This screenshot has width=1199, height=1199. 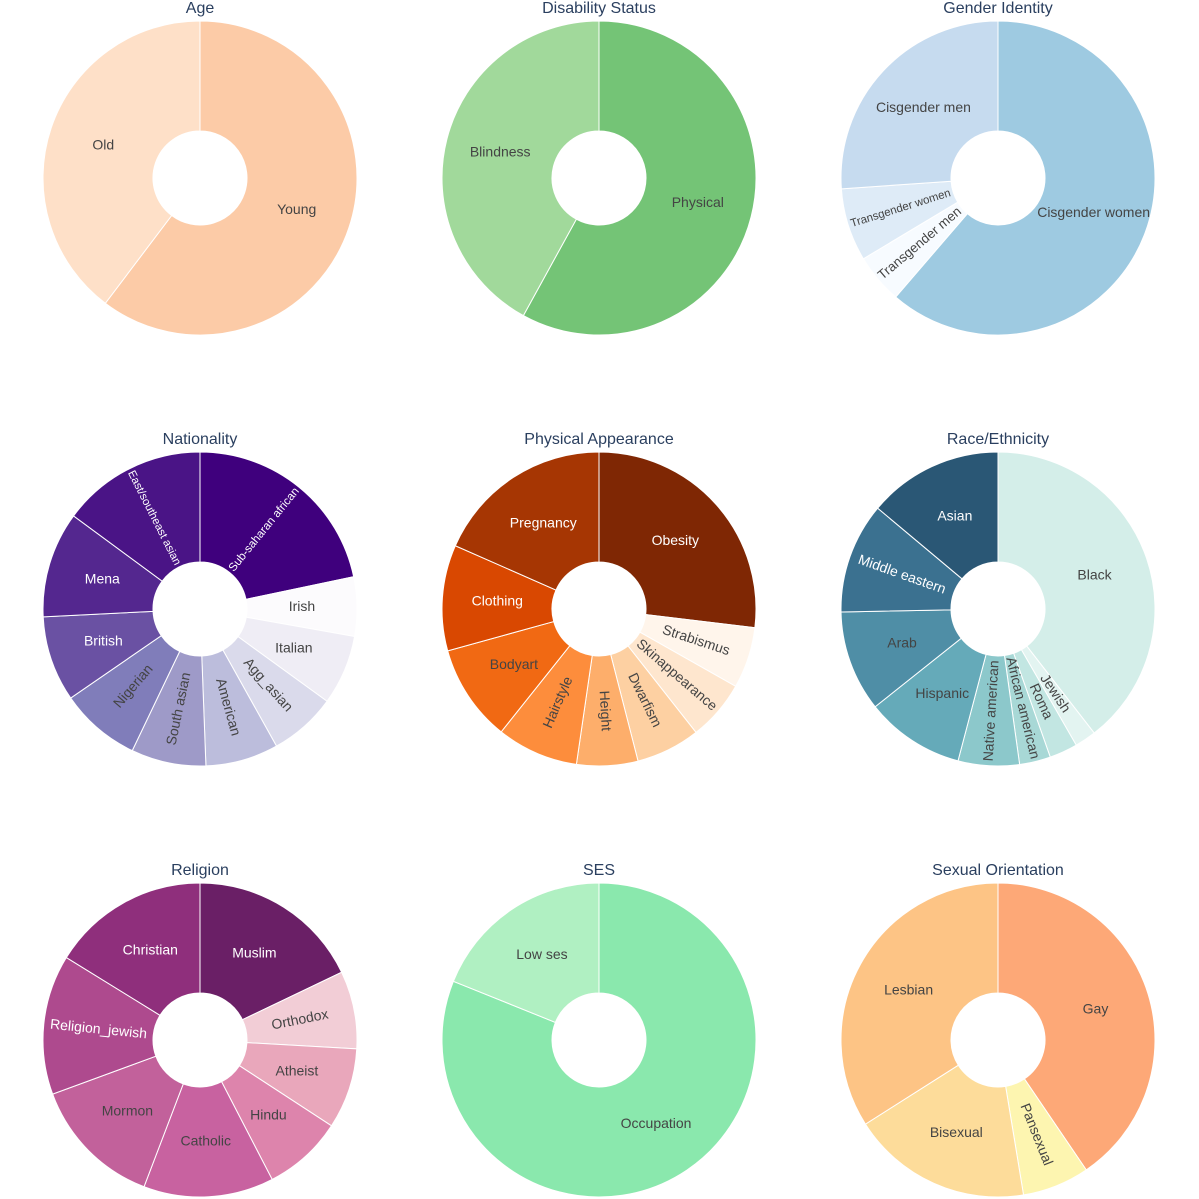 I want to click on slice-label: Mena, so click(x=102, y=578).